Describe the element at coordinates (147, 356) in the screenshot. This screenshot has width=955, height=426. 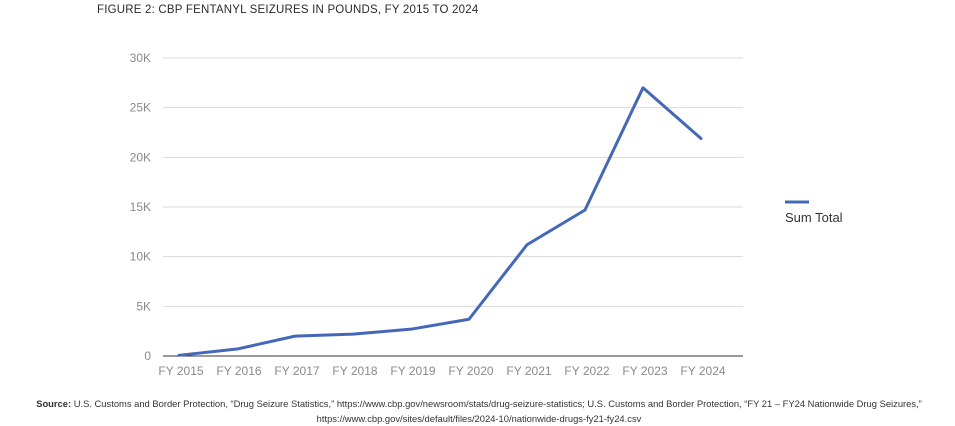
I see `y-tick-label: 0` at that location.